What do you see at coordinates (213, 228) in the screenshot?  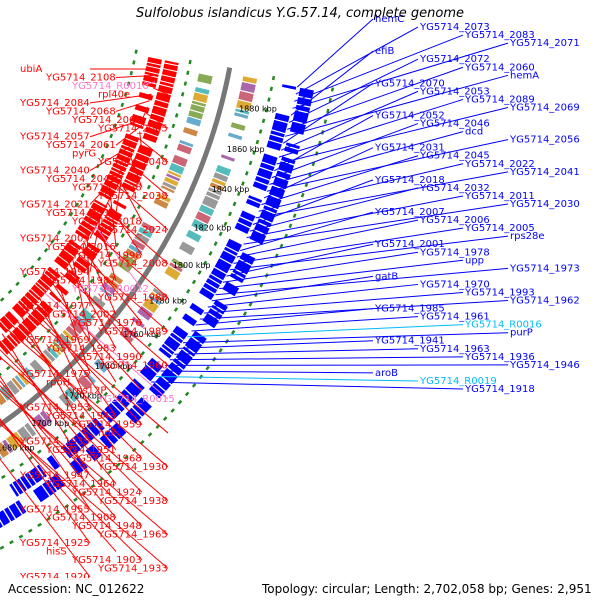 I see `scale-tick-label: 1820 kbp` at bounding box center [213, 228].